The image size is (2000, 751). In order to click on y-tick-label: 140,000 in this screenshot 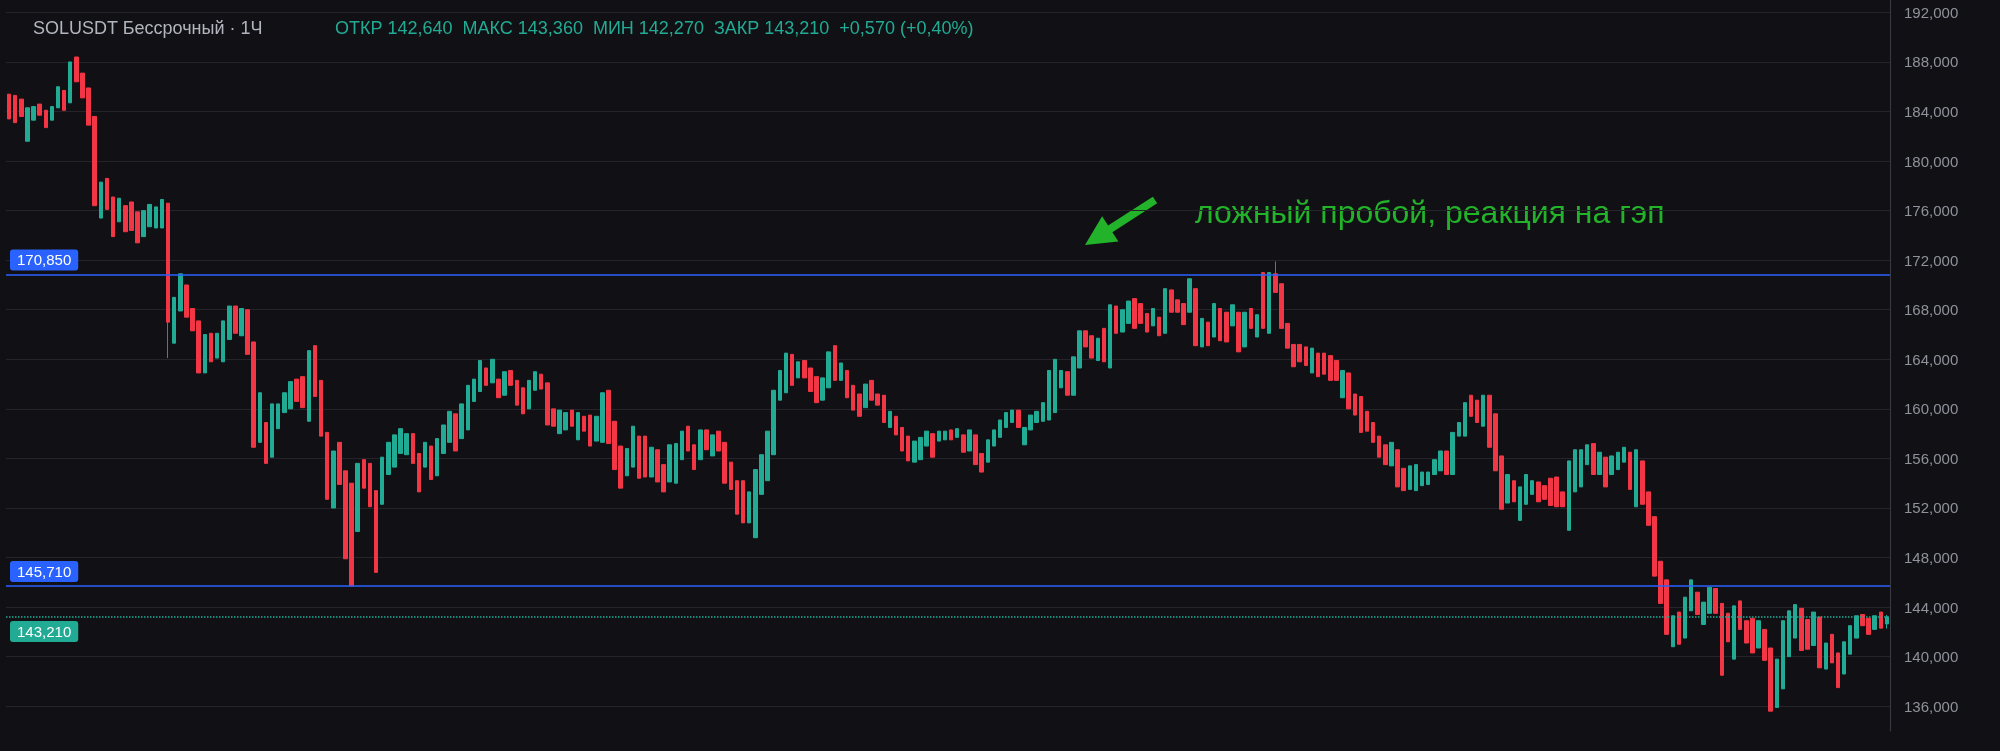, I will do `click(1931, 657)`.